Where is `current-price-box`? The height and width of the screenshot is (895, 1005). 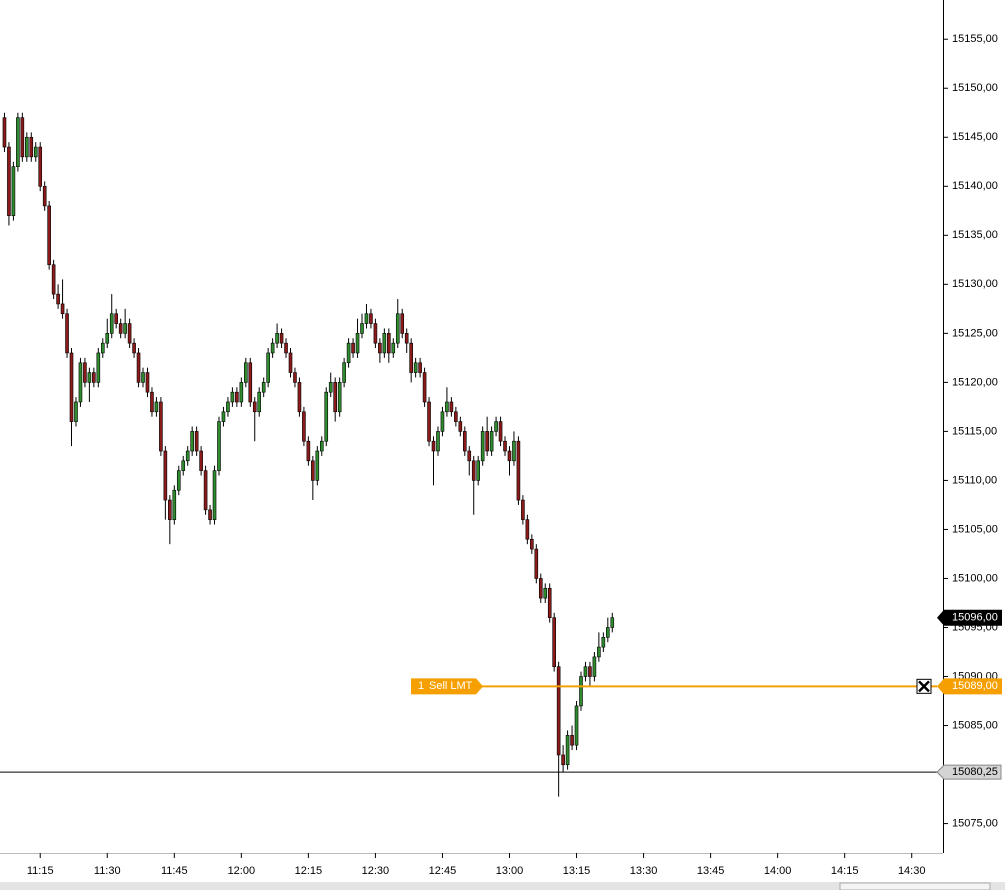
current-price-box is located at coordinates (969, 617).